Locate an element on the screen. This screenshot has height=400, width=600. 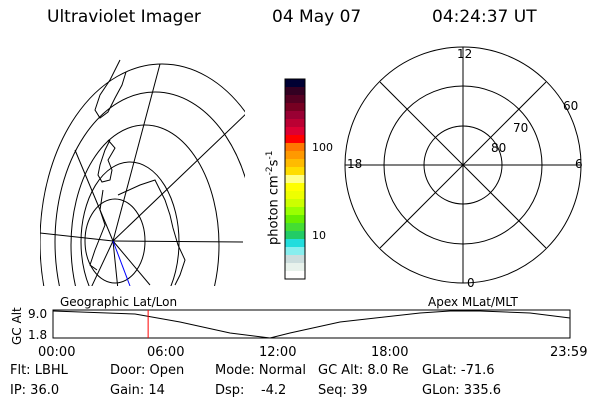
colorbar-tick-10: 10 is located at coordinates (319, 235).